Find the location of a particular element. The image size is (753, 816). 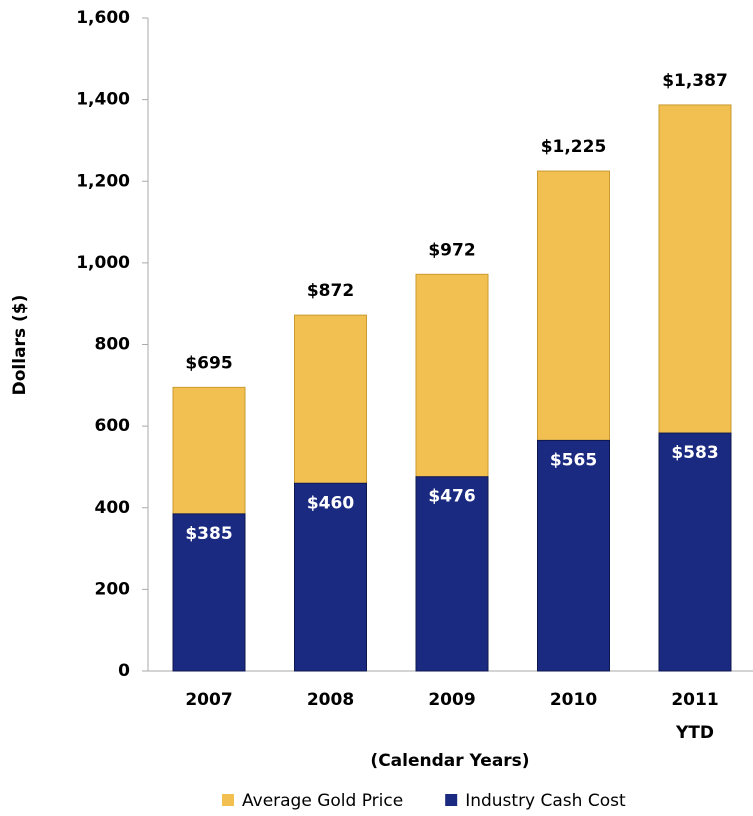

y-tick-label: 1,400 is located at coordinates (103, 100).